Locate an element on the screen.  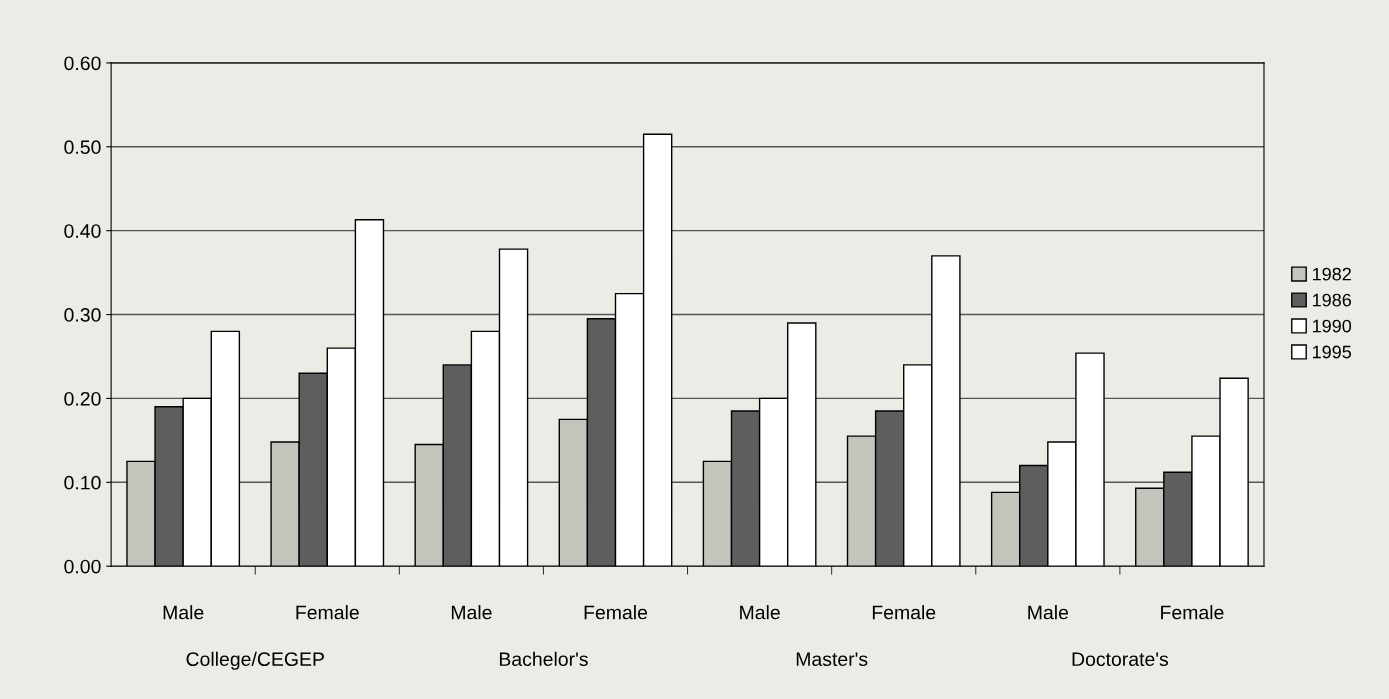
legend-label: 1995 is located at coordinates (1332, 352).